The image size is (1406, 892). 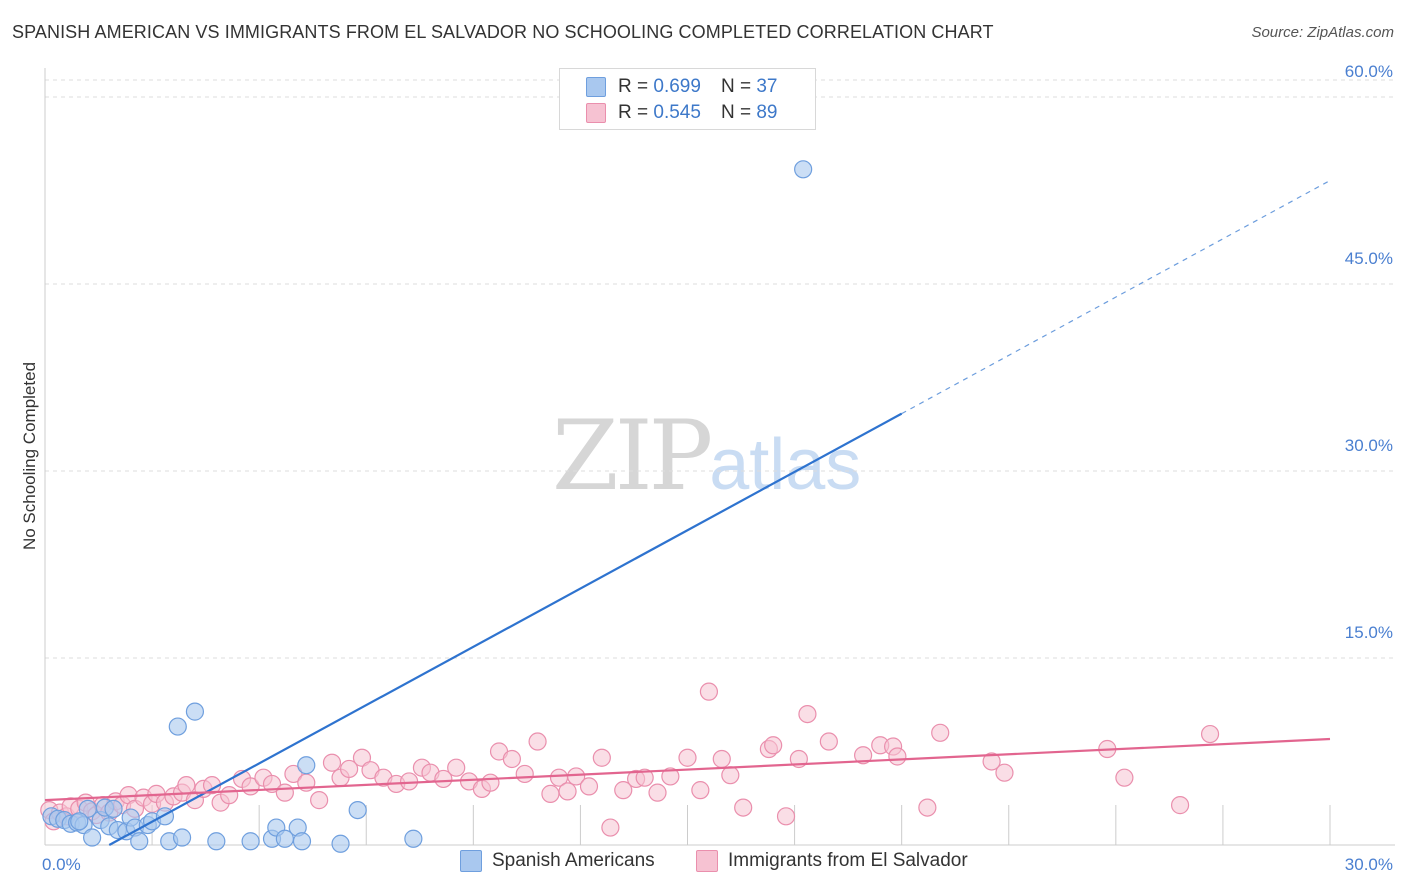 I want to click on y-tick-label: 15.0%, so click(x=1369, y=632).